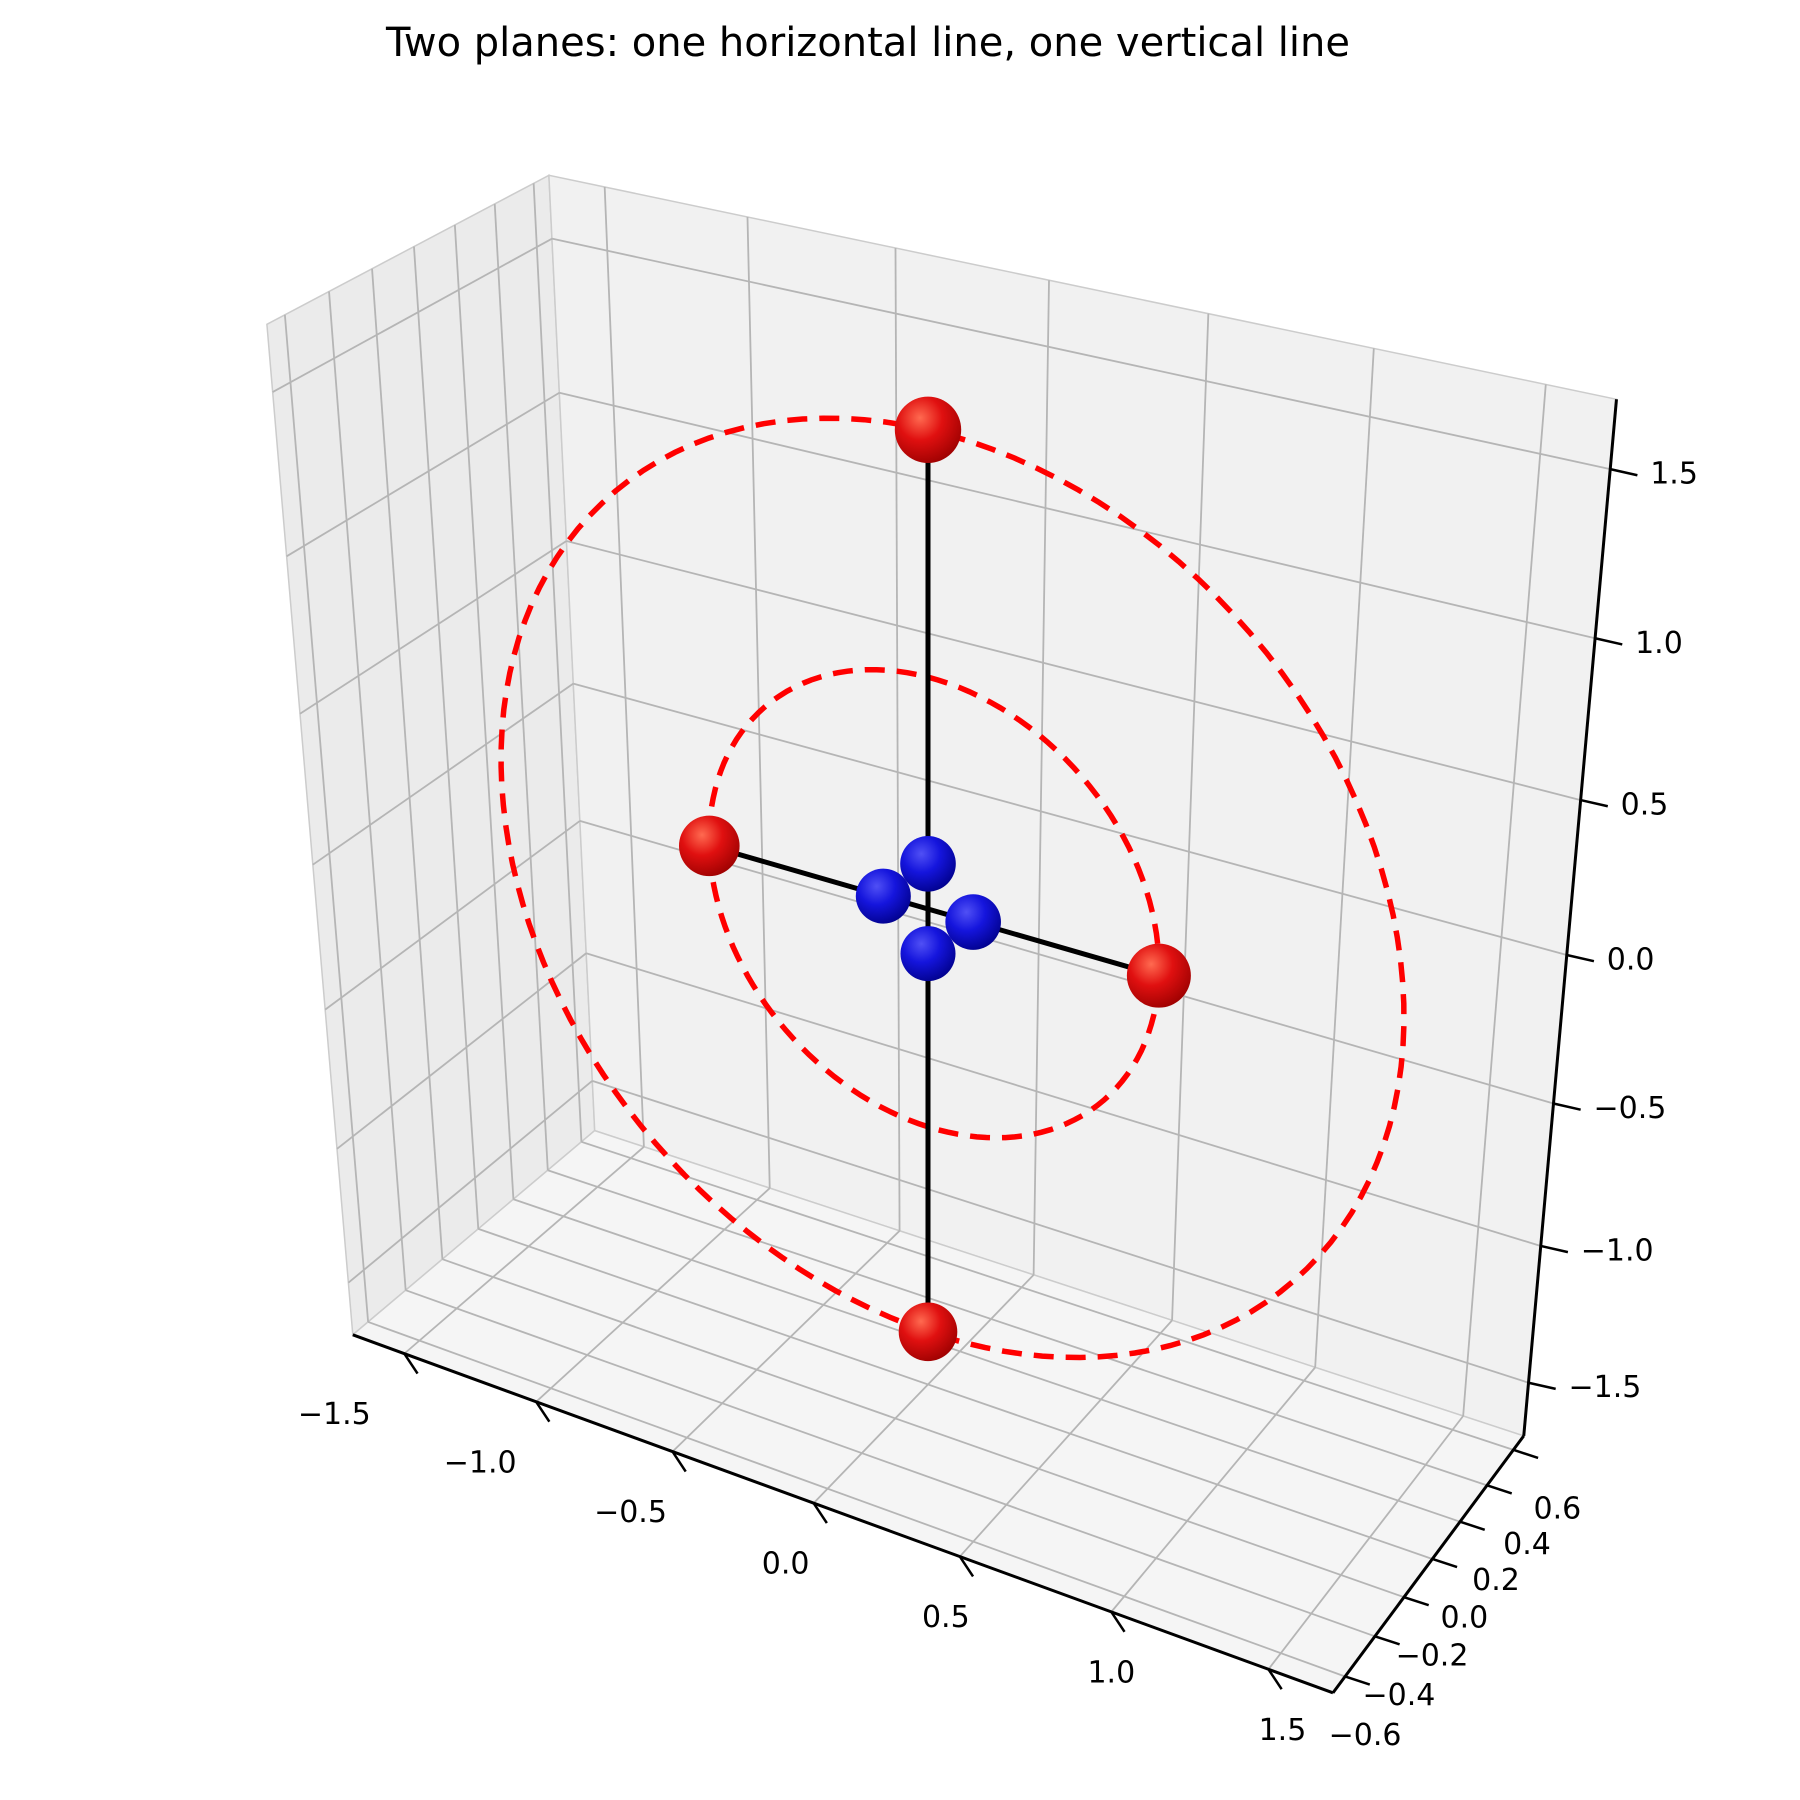  What do you see at coordinates (1365, 1735) in the screenshot?
I see `y-tick-label: −0.6` at bounding box center [1365, 1735].